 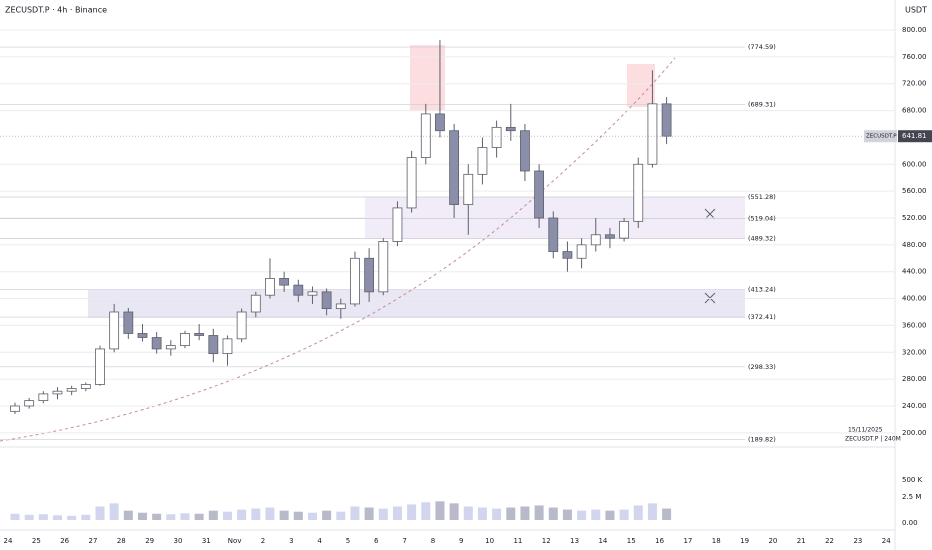 What do you see at coordinates (93, 541) in the screenshot?
I see `x-tick-label: 27` at bounding box center [93, 541].